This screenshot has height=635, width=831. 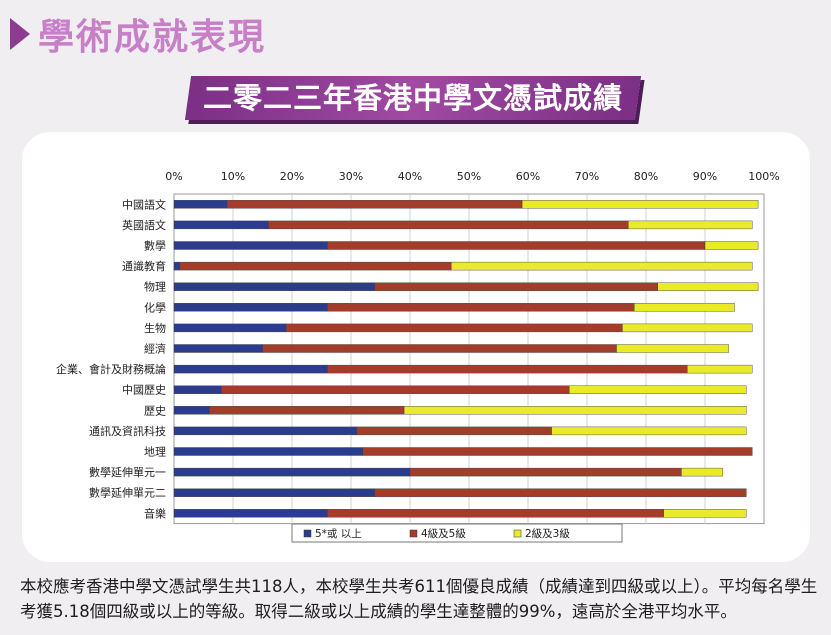 I want to click on category-label: 生物, so click(x=155, y=328).